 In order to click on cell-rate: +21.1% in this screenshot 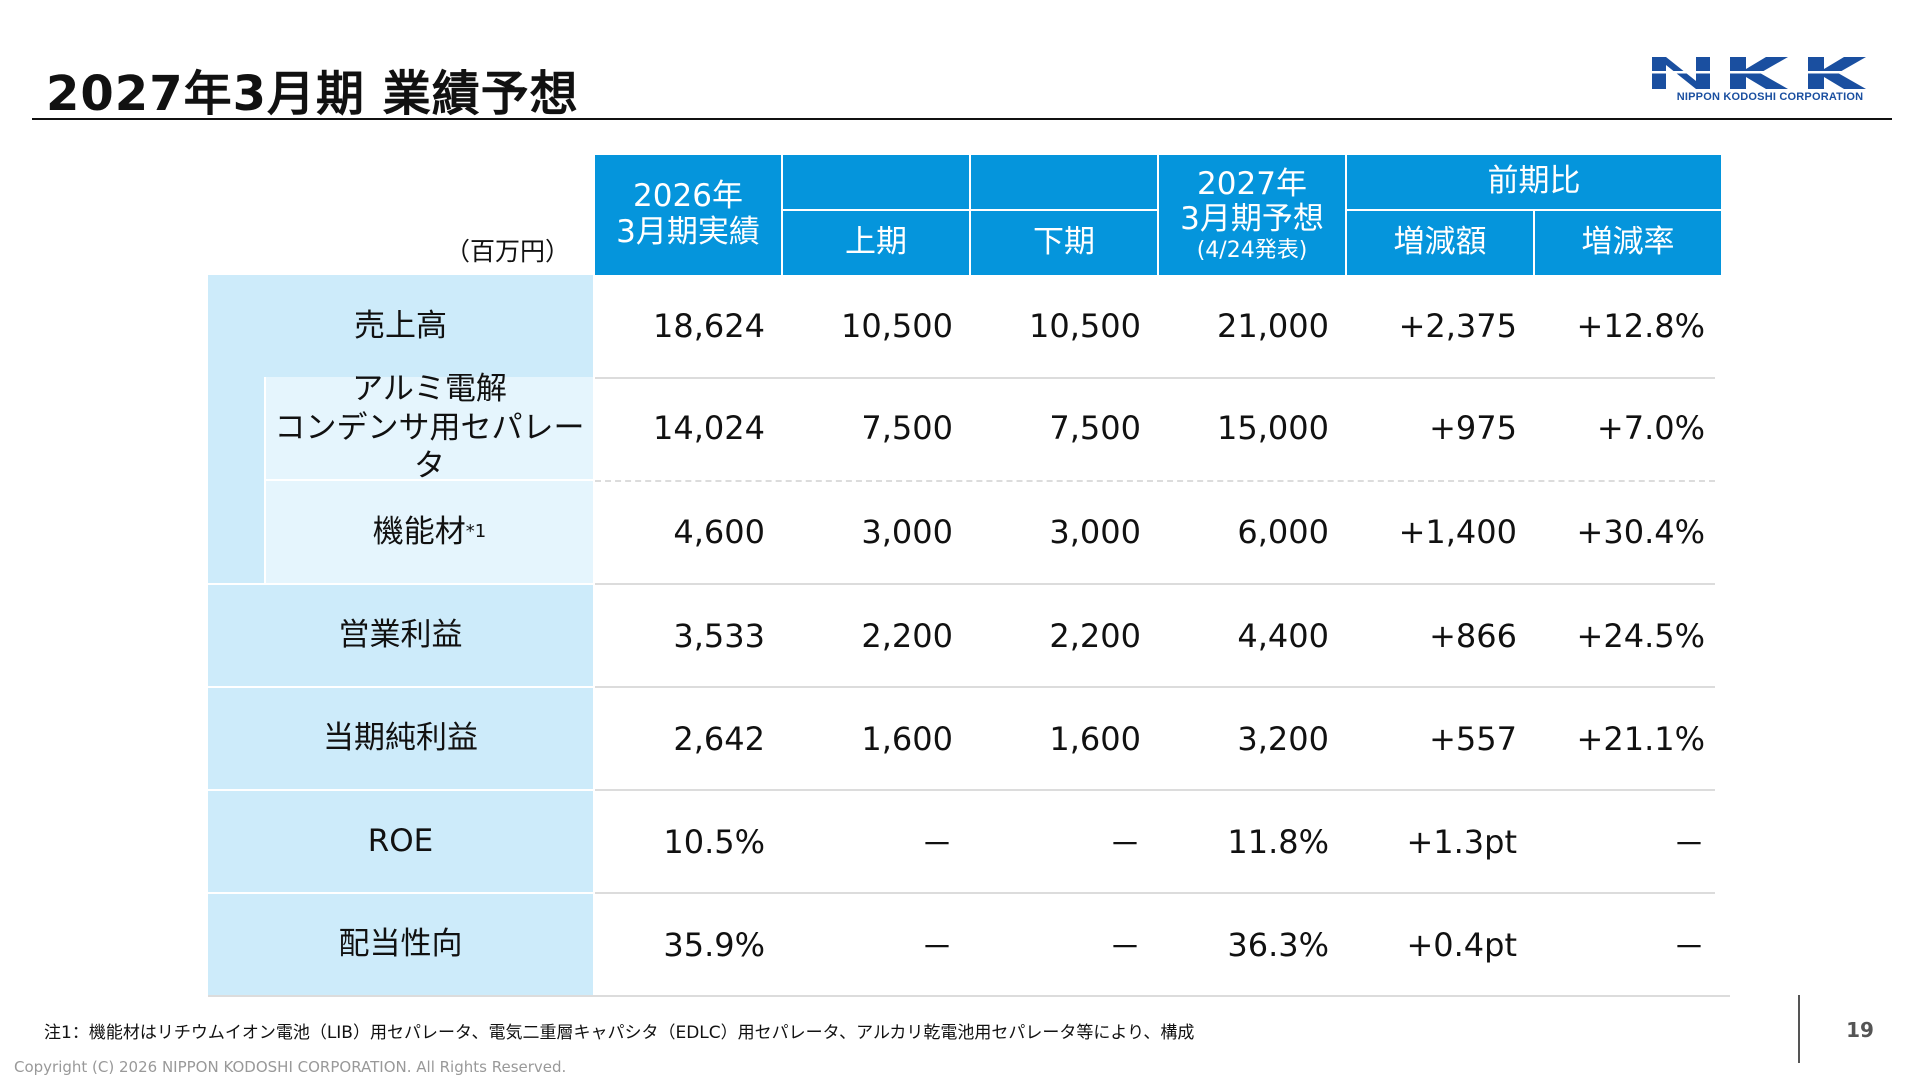, I will do `click(1640, 739)`.